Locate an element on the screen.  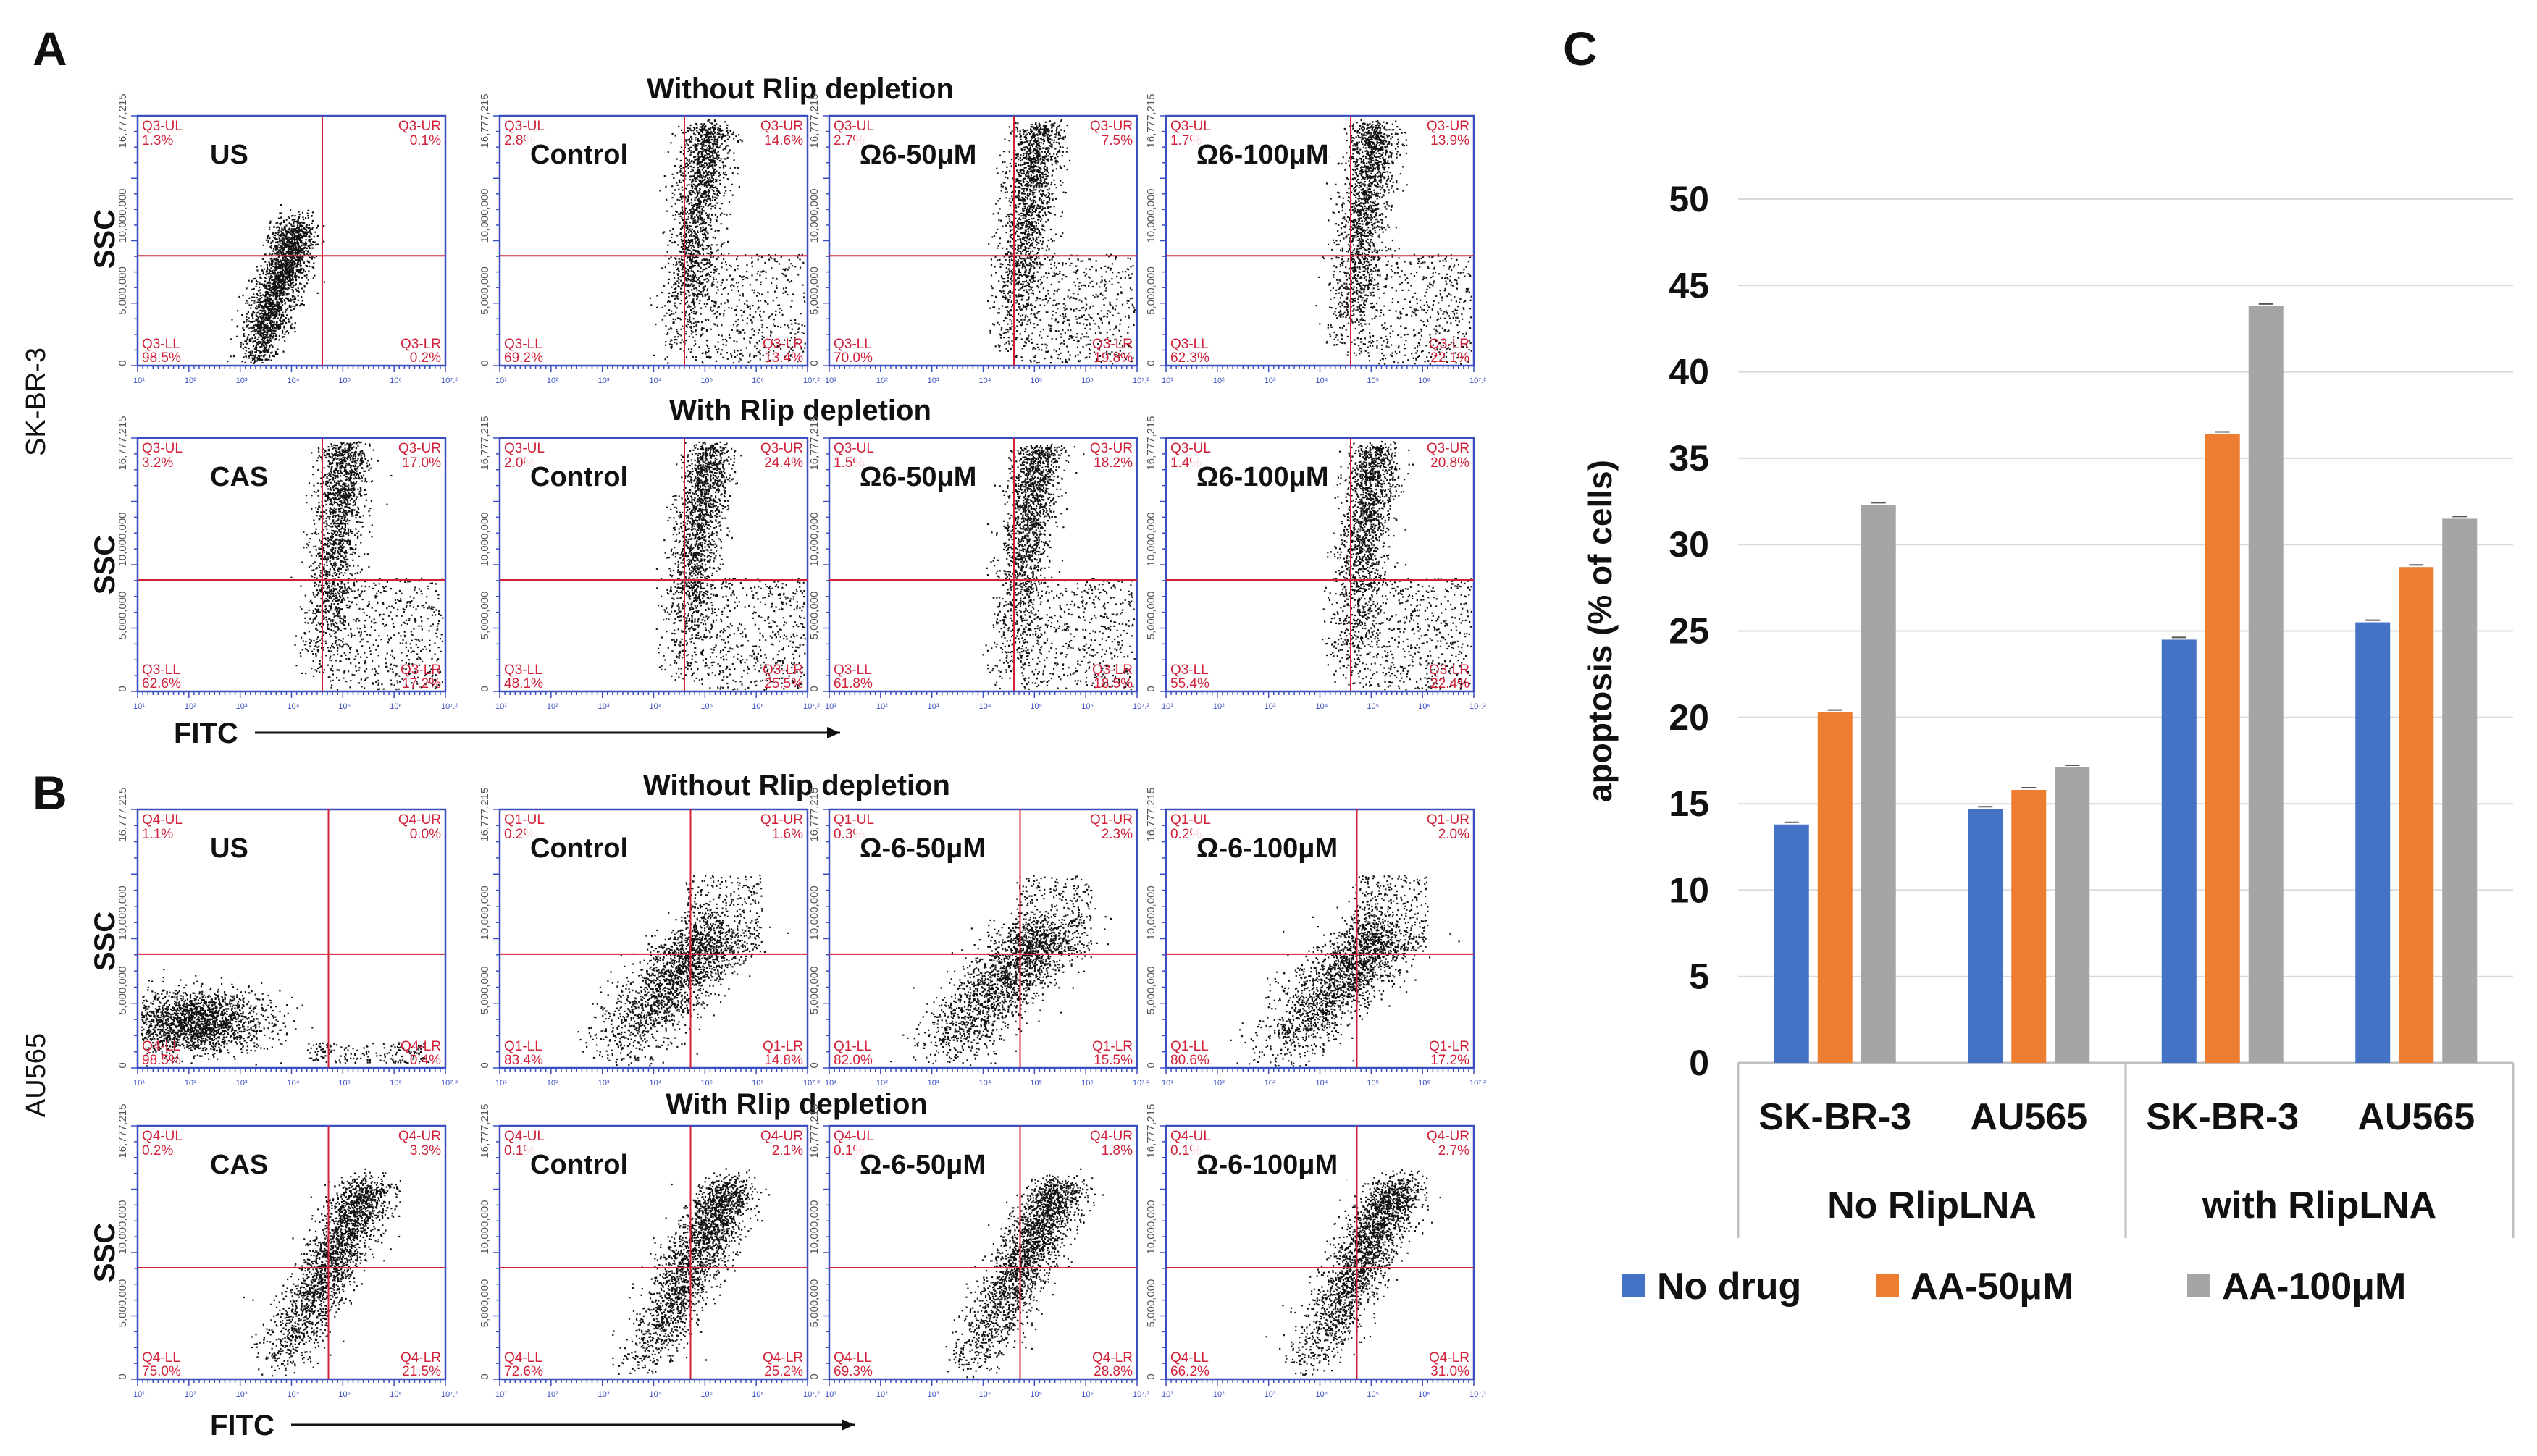
quadrant-lr-label: Q4-LR is located at coordinates (1112, 1357).